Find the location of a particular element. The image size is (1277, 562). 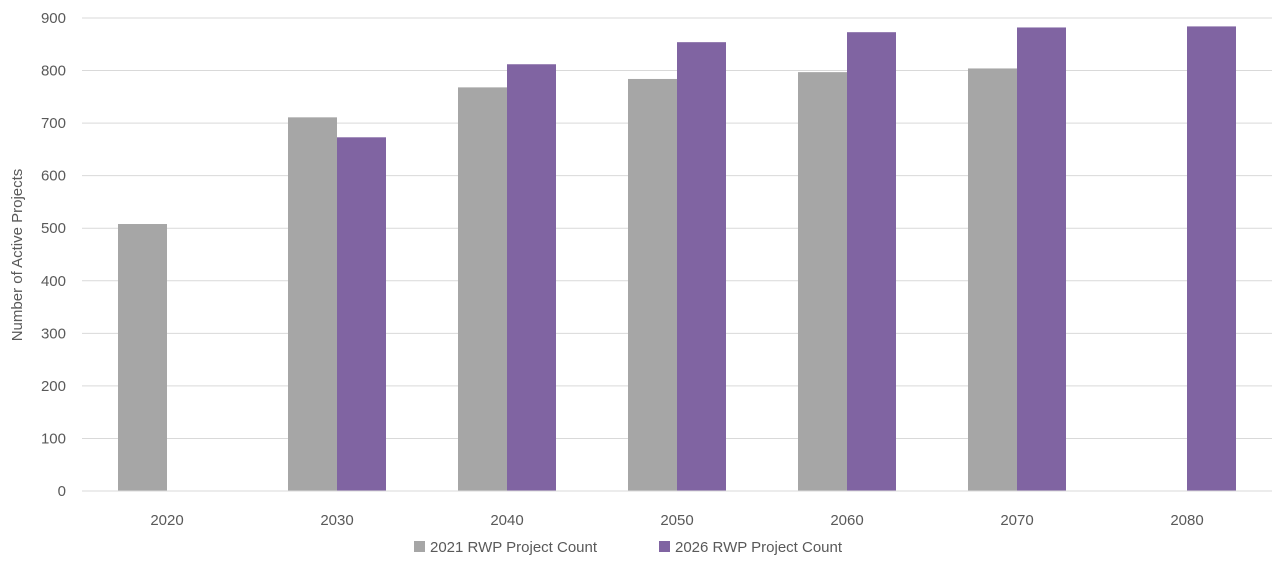

y-axis-ticks: 0 100 200 300 400 500 600 700 800 900 is located at coordinates (53, 255).